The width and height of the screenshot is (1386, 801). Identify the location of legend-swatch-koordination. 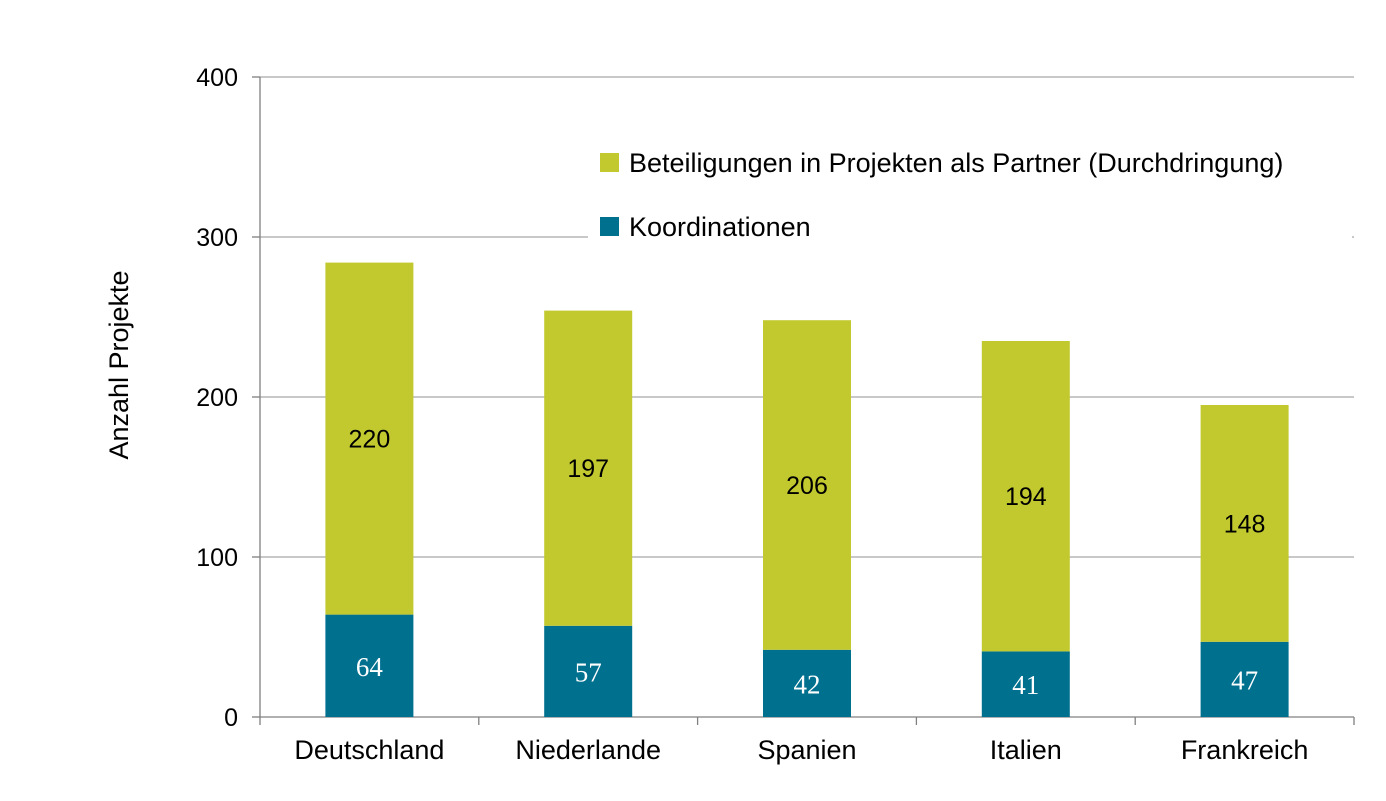
(609, 226).